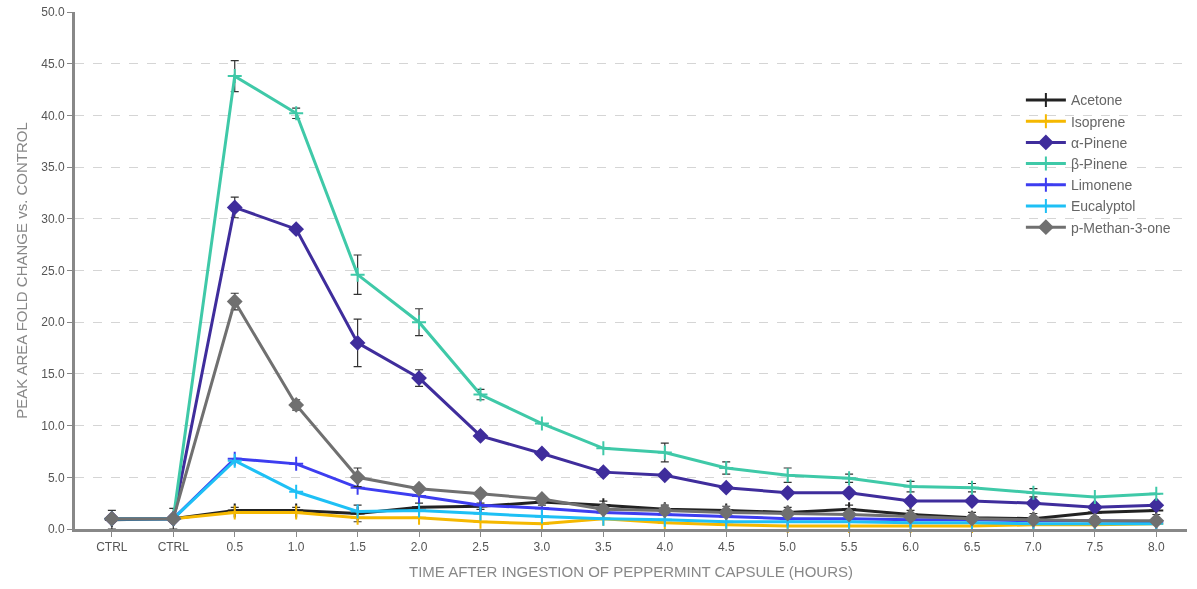 The height and width of the screenshot is (589, 1197). I want to click on legend-label: β-Pinene, so click(1099, 164).